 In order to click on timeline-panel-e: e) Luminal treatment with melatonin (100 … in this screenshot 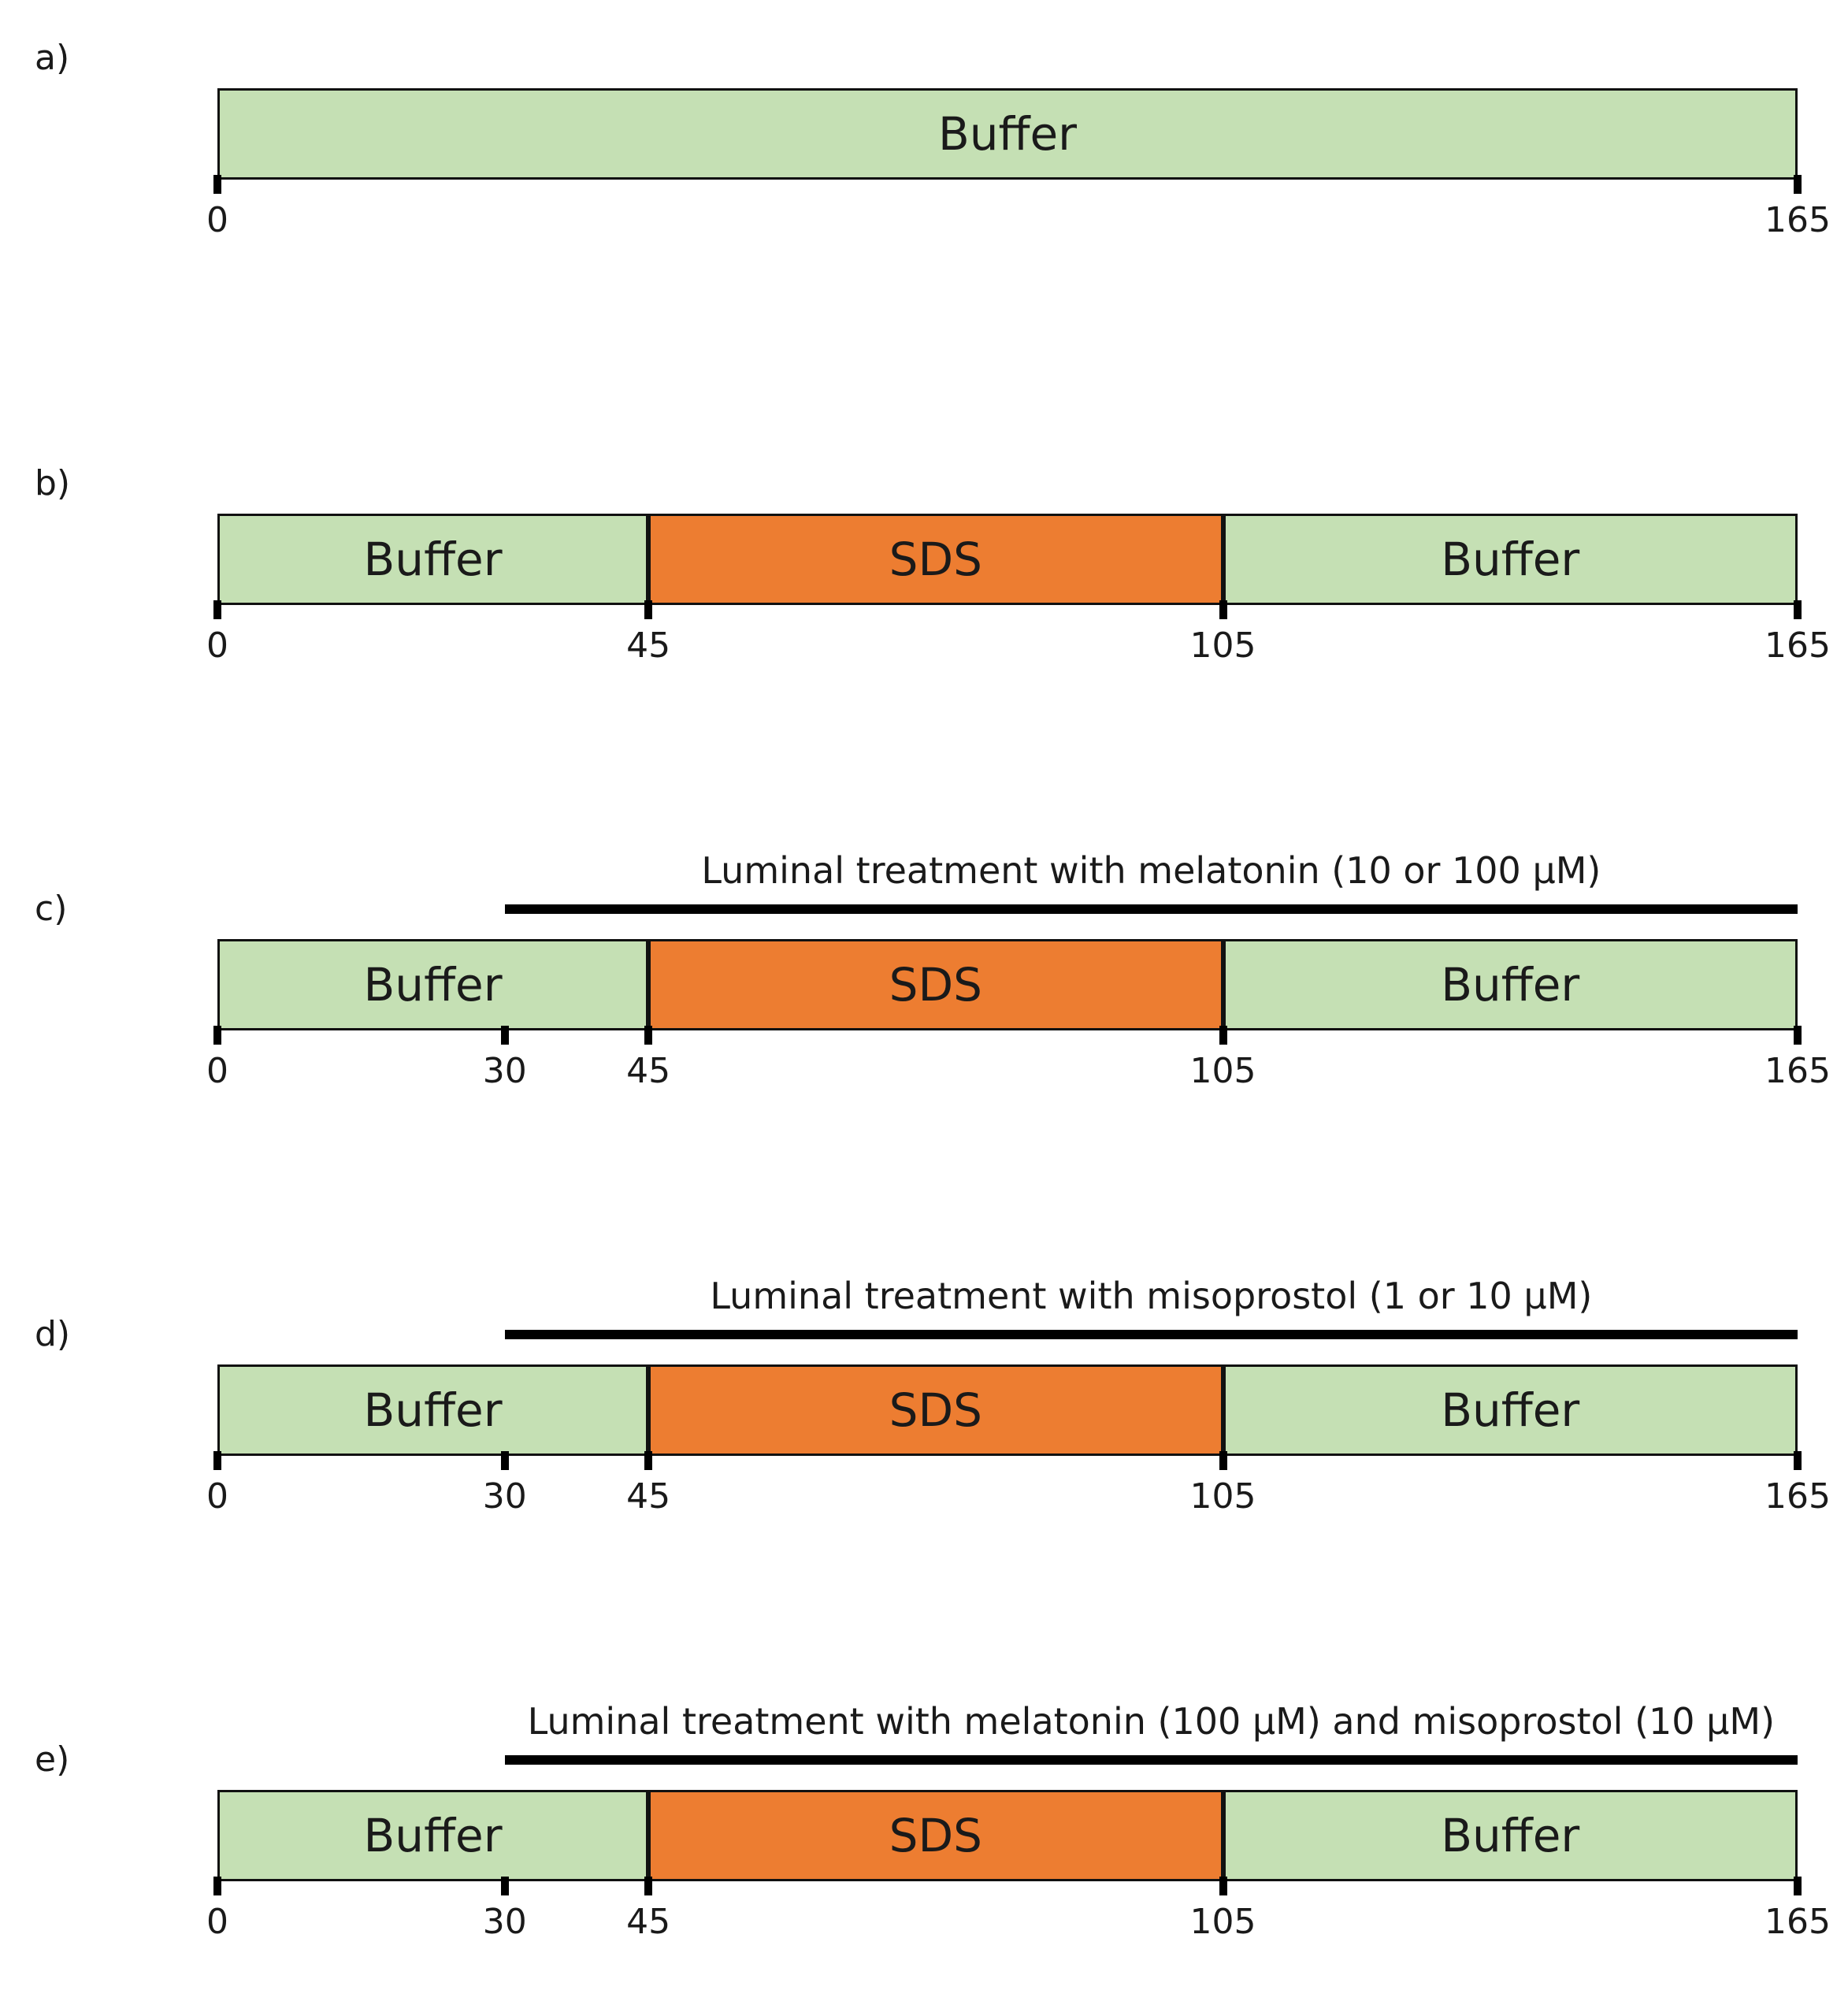, I will do `click(924, 1836)`.